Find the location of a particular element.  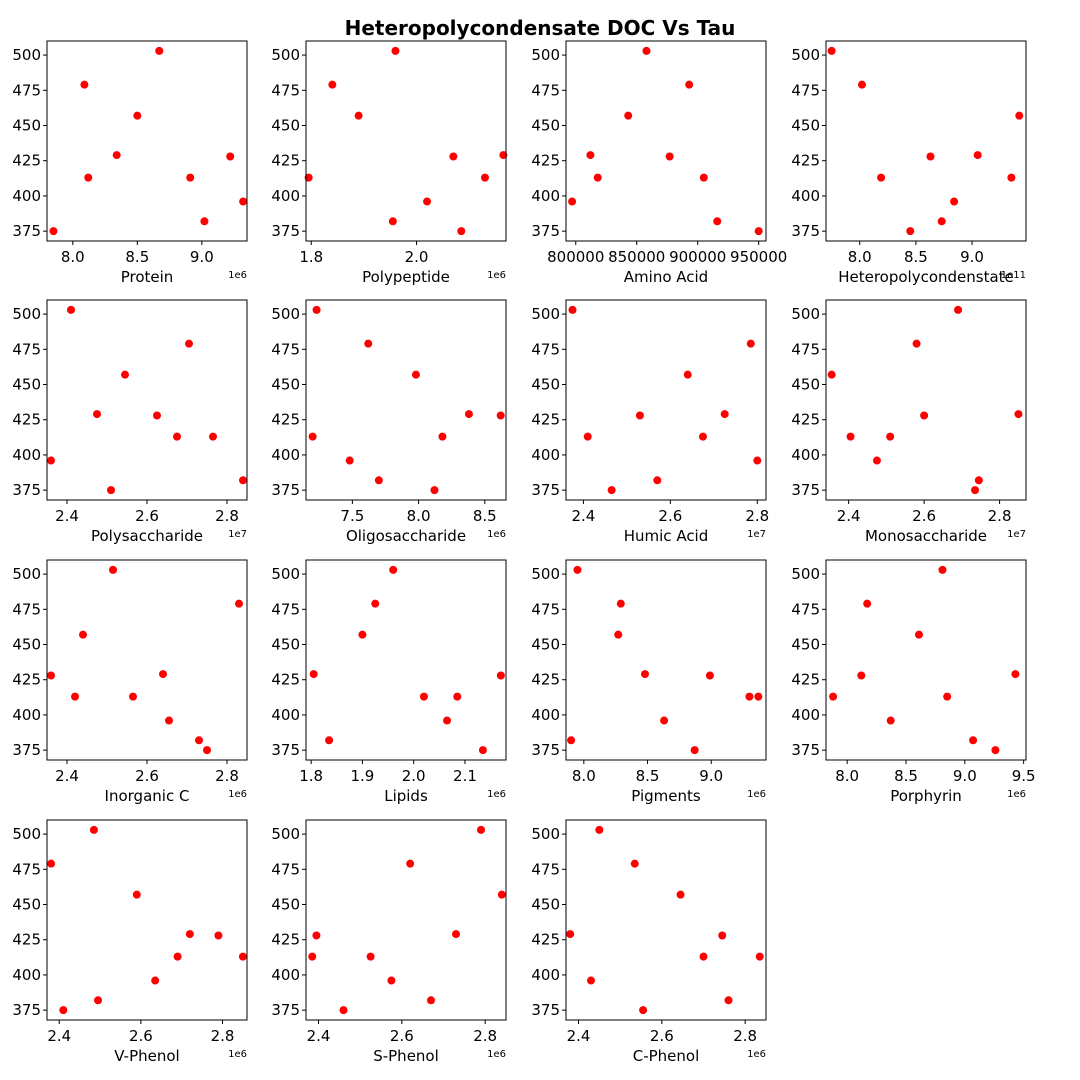

subplot-15: 375 400 425 450 475 500 2.4 2.6 2.8 C-Phenol 1e6 is located at coordinates (649, 942).